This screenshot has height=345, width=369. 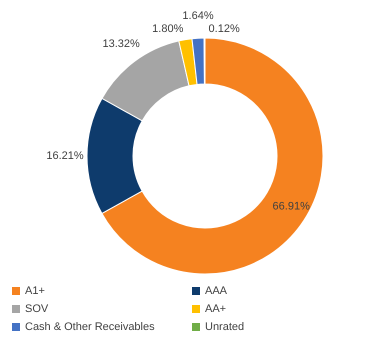 What do you see at coordinates (216, 290) in the screenshot?
I see `legend-label: AAA` at bounding box center [216, 290].